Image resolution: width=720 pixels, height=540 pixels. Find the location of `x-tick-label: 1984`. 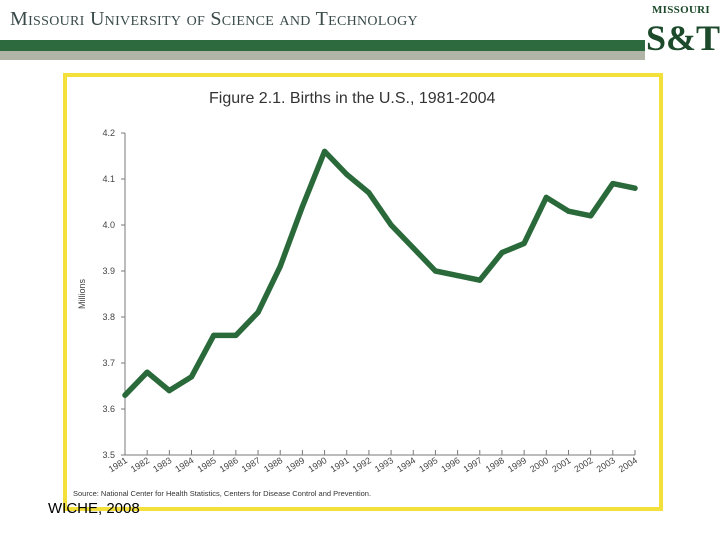

x-tick-label: 1984 is located at coordinates (184, 464).